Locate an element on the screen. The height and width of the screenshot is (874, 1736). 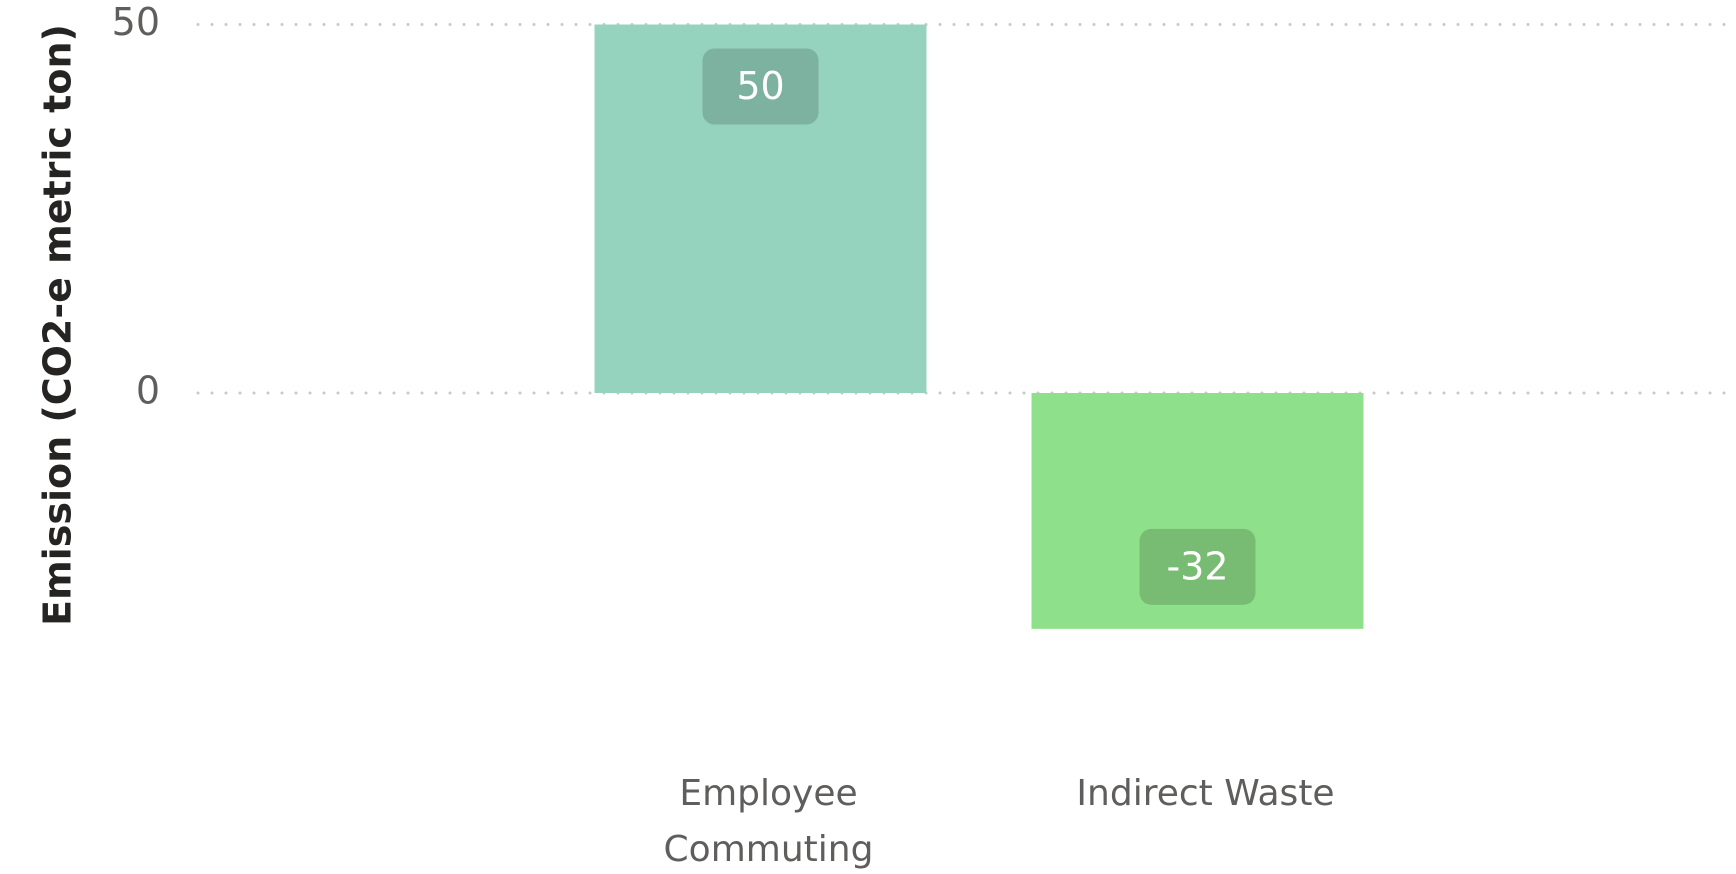
y-tick-label: 50 is located at coordinates (136, 22).